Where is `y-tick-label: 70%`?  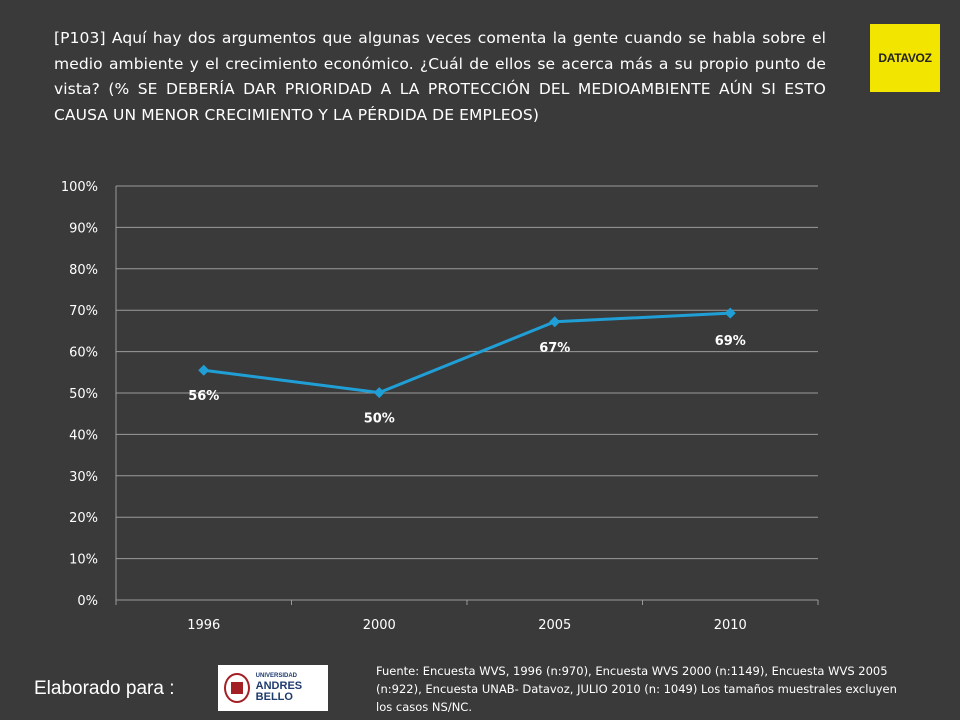 y-tick-label: 70% is located at coordinates (83, 311).